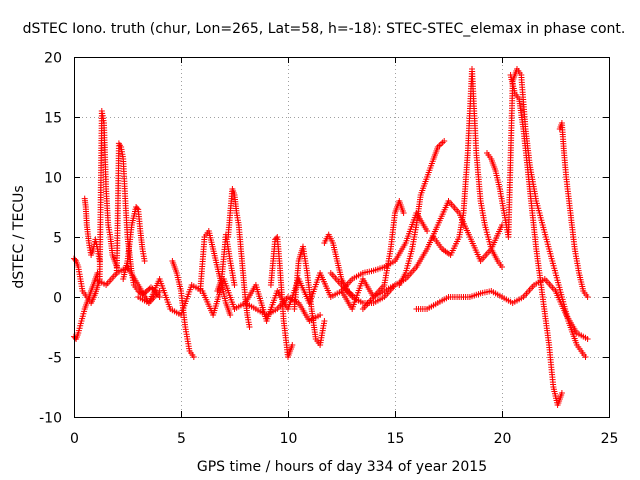 Image resolution: width=640 pixels, height=480 pixels. Describe the element at coordinates (74, 439) in the screenshot. I see `x-tick-label: 0` at that location.